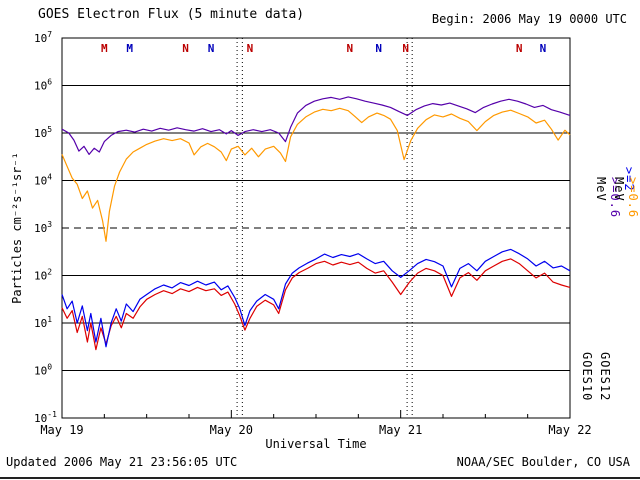 This screenshot has width=640, height=480. I want to click on x-axis-ticks, so click(316, 414).